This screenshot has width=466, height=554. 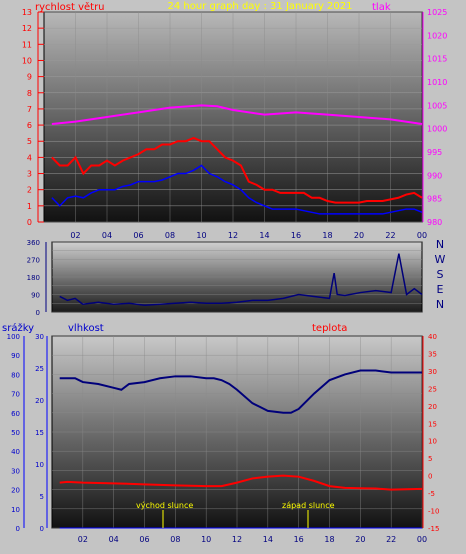 What do you see at coordinates (434, 175) in the screenshot?
I see `pressure-tick-label: 990` at bounding box center [434, 175].